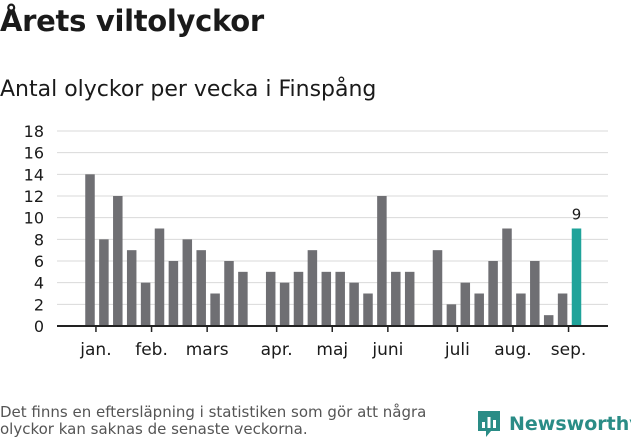 The width and height of the screenshot is (631, 440). What do you see at coordinates (39, 261) in the screenshot?
I see `y-tick-label: 6` at bounding box center [39, 261].